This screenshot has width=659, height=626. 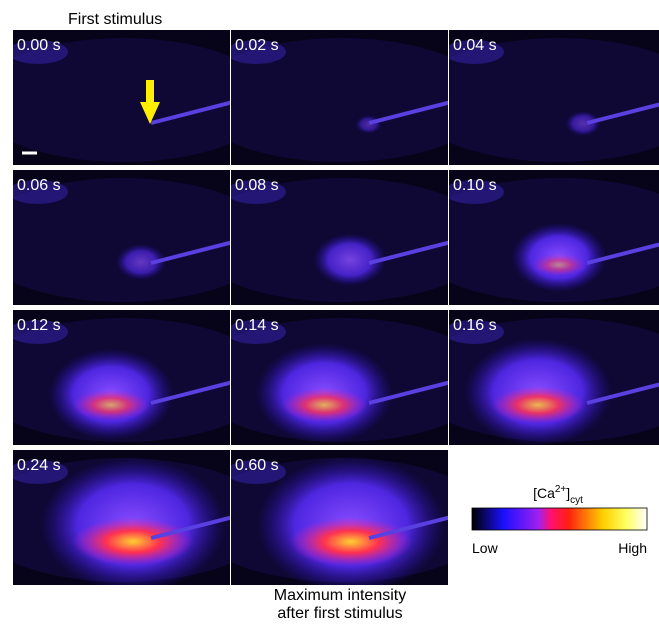 I want to click on caption: Maximum intensity, so click(x=340, y=595).